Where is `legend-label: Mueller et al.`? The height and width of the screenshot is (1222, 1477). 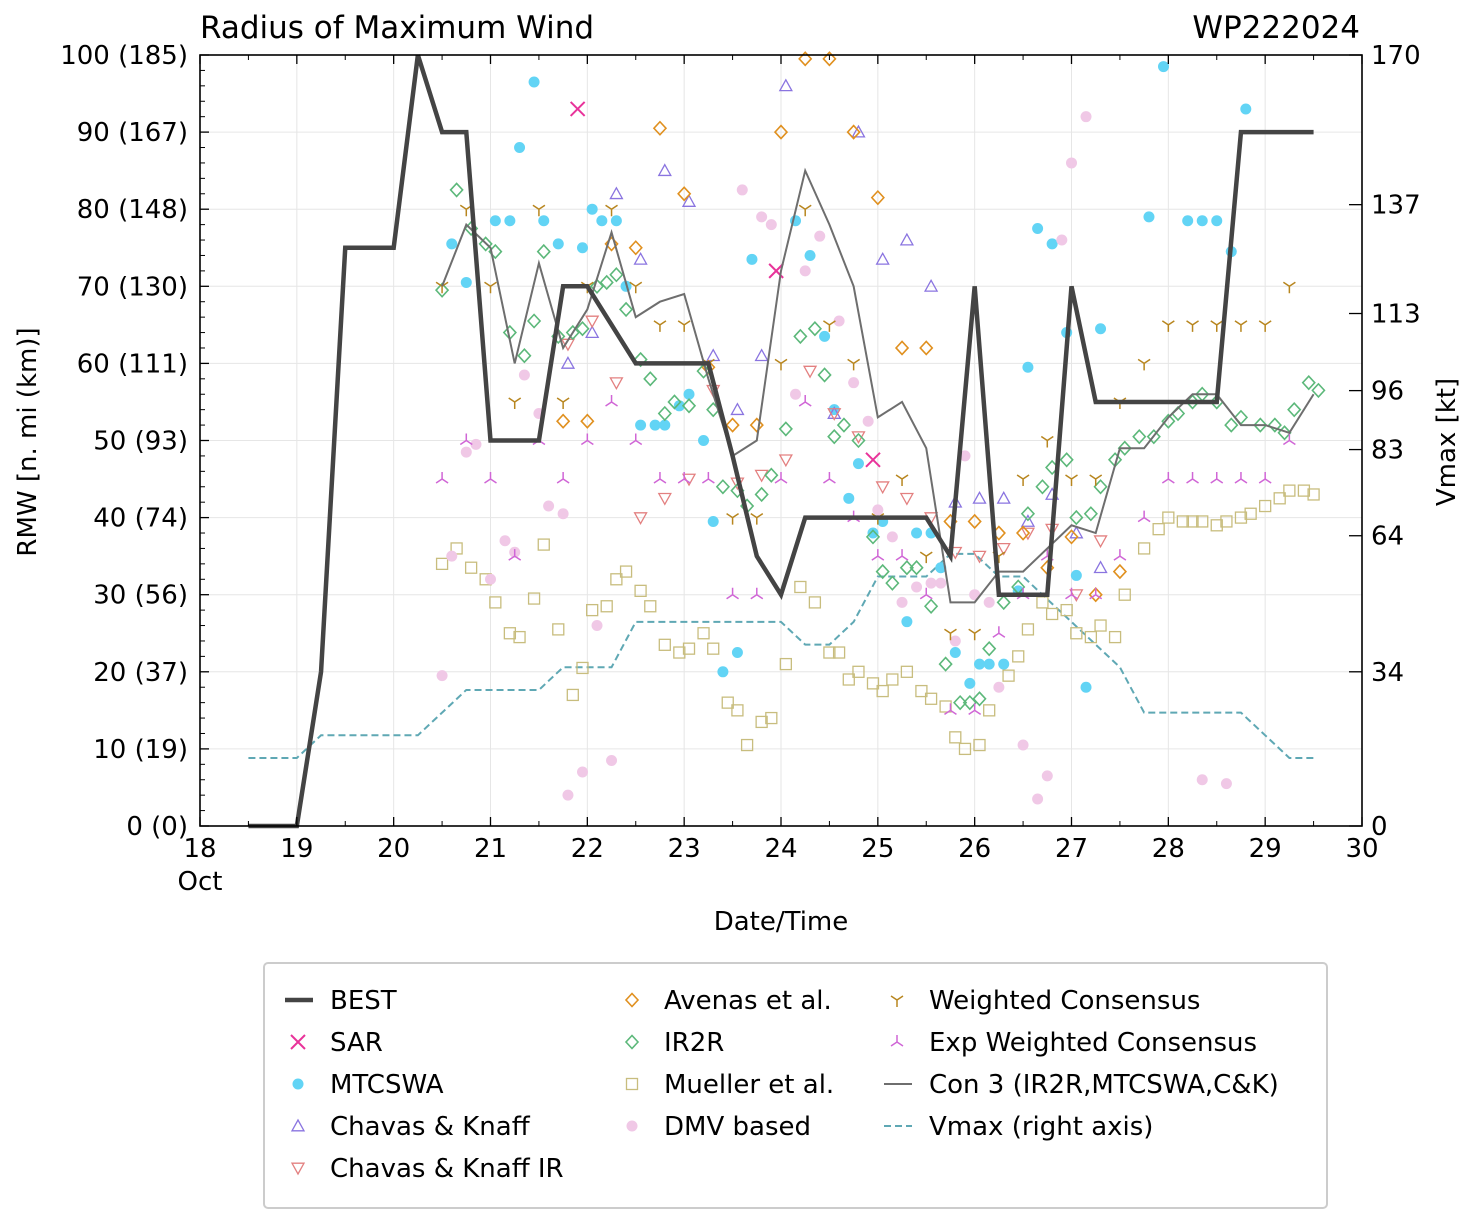 legend-label: Mueller et al. is located at coordinates (749, 1085).